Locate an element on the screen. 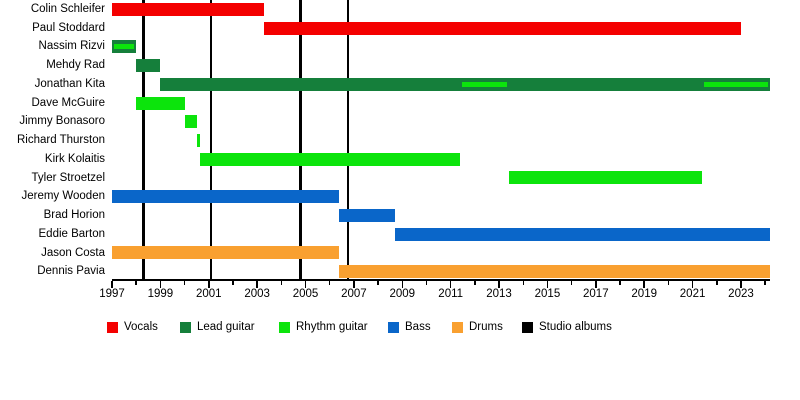  member-label: Jonathan Kita is located at coordinates (69, 83).